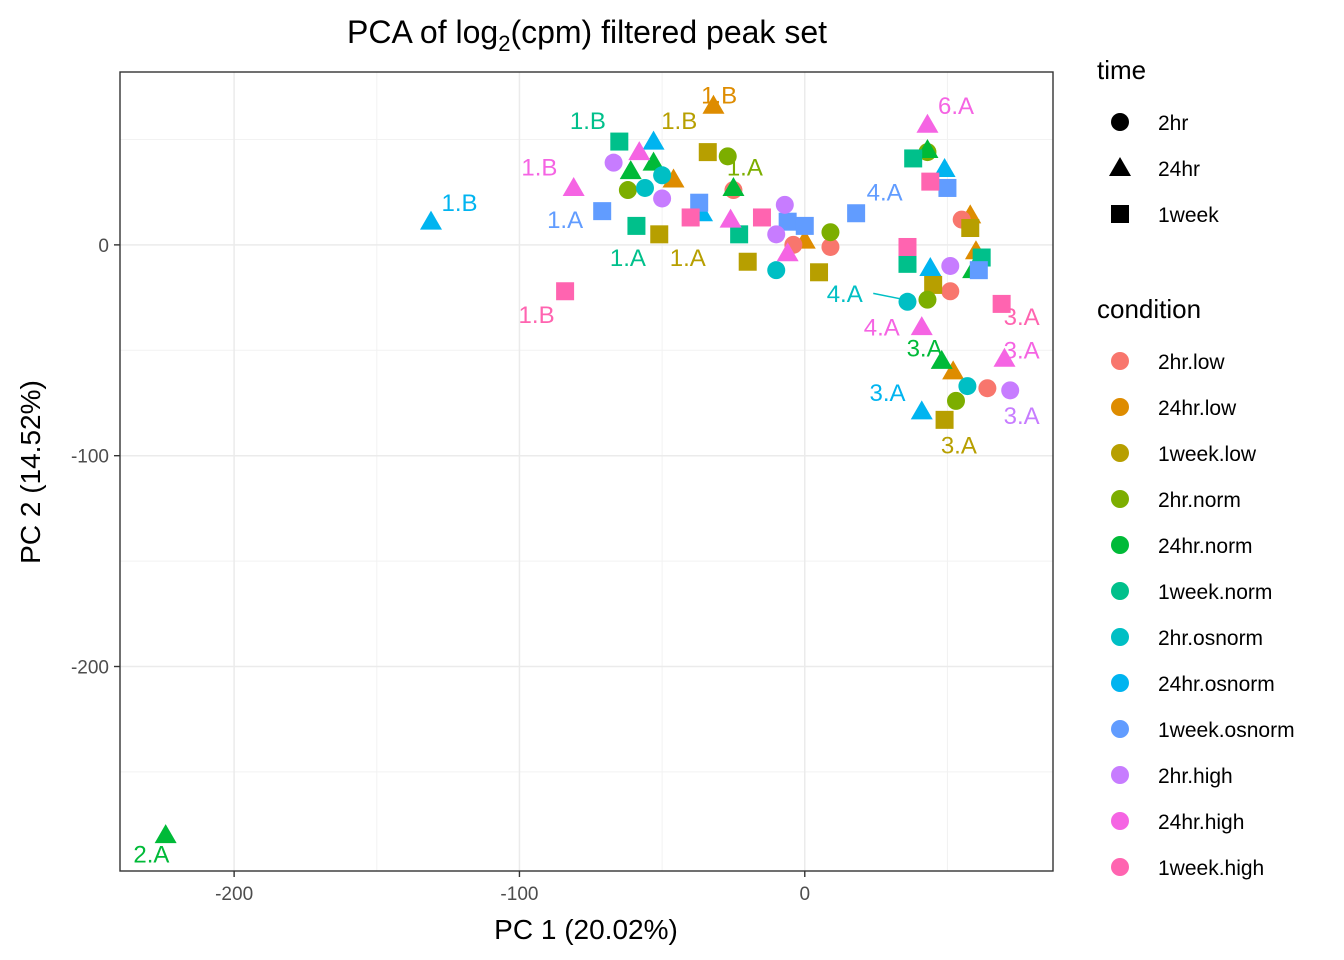 The height and width of the screenshot is (960, 1344). I want to click on chart-title-subscript: 2, so click(504, 43).